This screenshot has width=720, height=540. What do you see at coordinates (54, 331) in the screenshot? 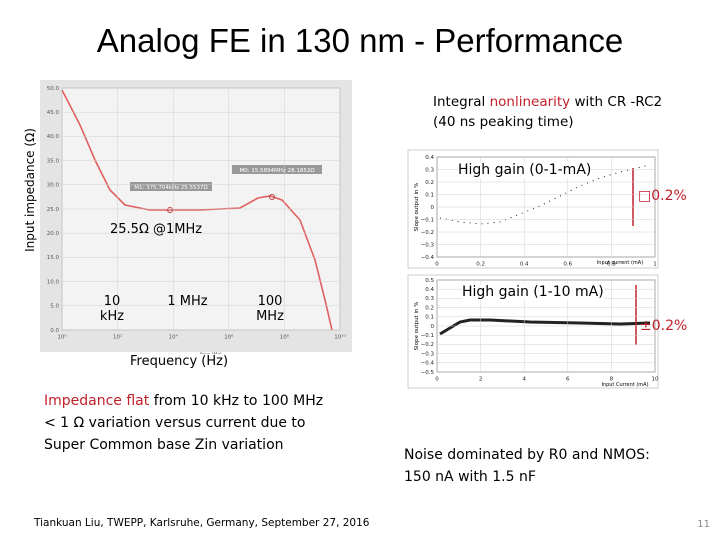
I see `y-tick-label: 0.0` at bounding box center [54, 331].